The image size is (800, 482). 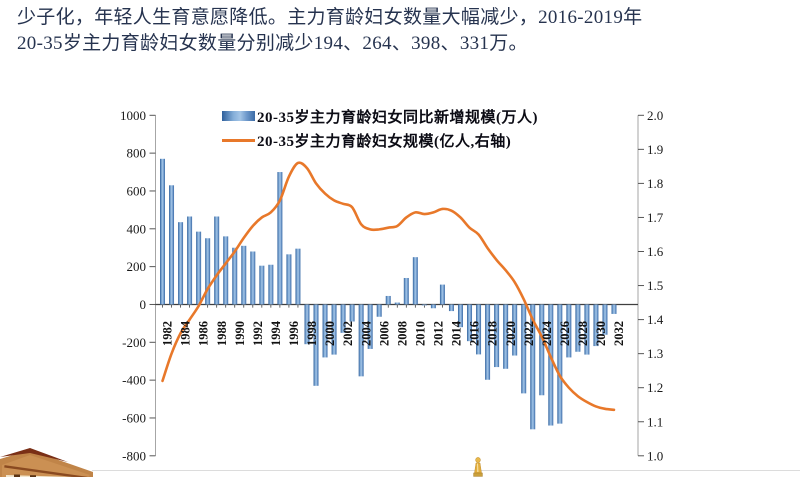 I want to click on legend-row-bar: 20-35岁主力育龄妇女同比新增规模(万人), so click(x=380, y=116).